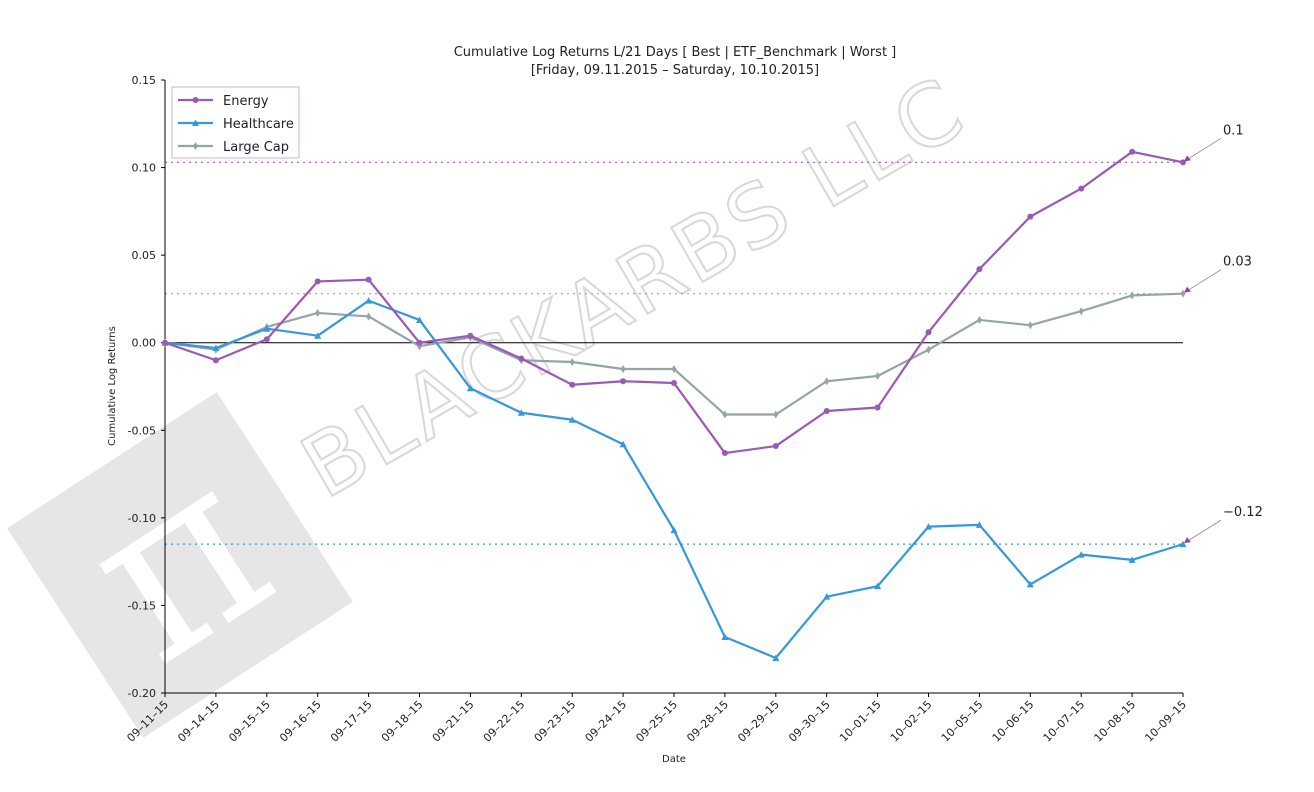 This screenshot has width=1314, height=792. What do you see at coordinates (962, 721) in the screenshot?
I see `x-tick-label: 10–05–15` at bounding box center [962, 721].